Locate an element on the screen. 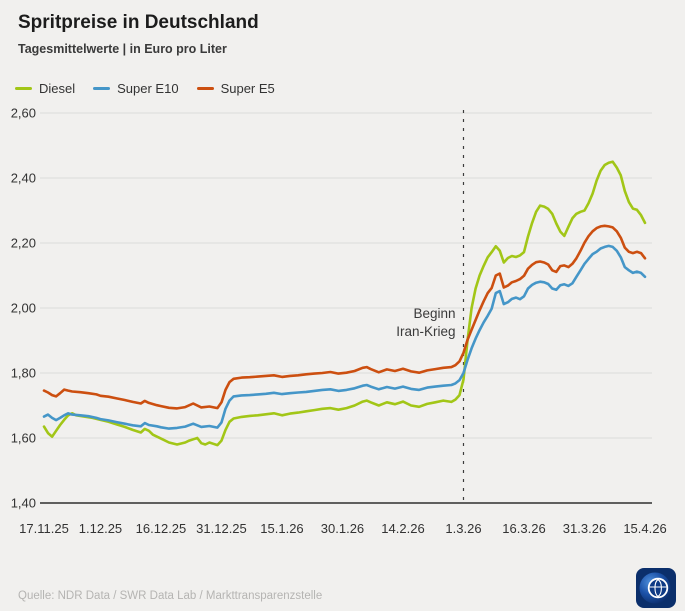 The image size is (685, 611). diesel-line-swatch-icon is located at coordinates (23, 88).